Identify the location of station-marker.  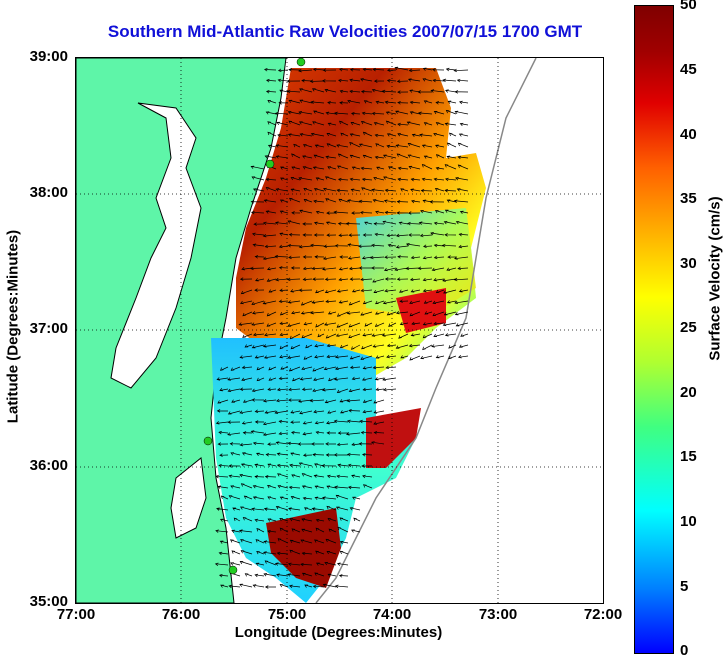
(208, 441).